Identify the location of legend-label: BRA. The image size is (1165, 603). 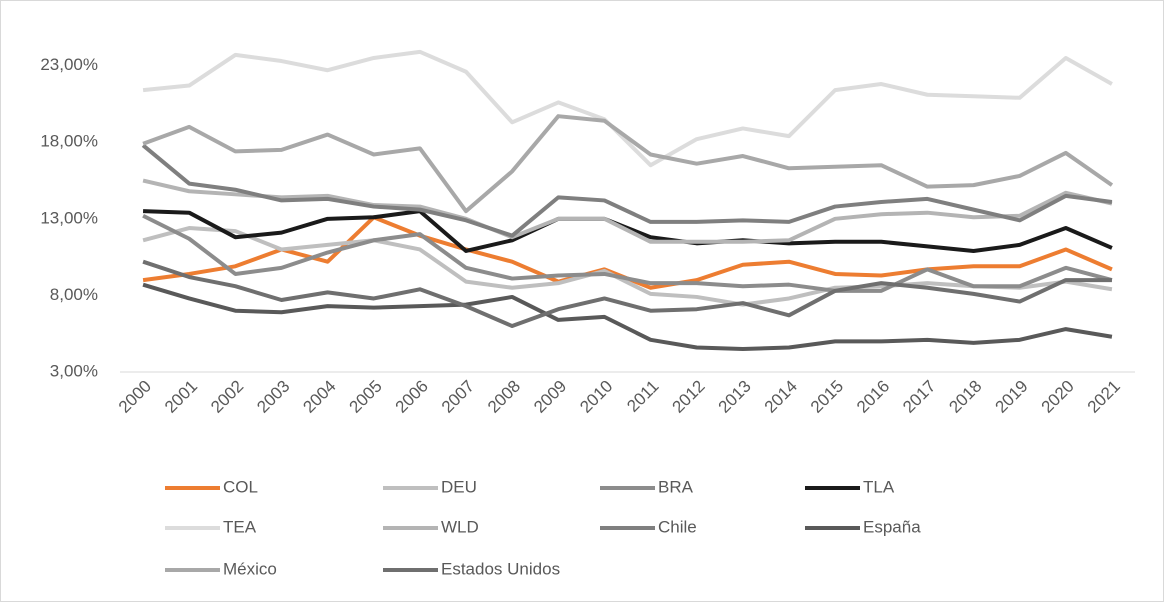
(676, 486).